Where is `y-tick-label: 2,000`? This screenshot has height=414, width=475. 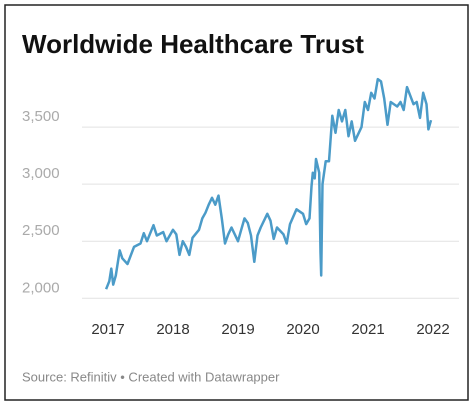 y-tick-label: 2,000 is located at coordinates (41, 287).